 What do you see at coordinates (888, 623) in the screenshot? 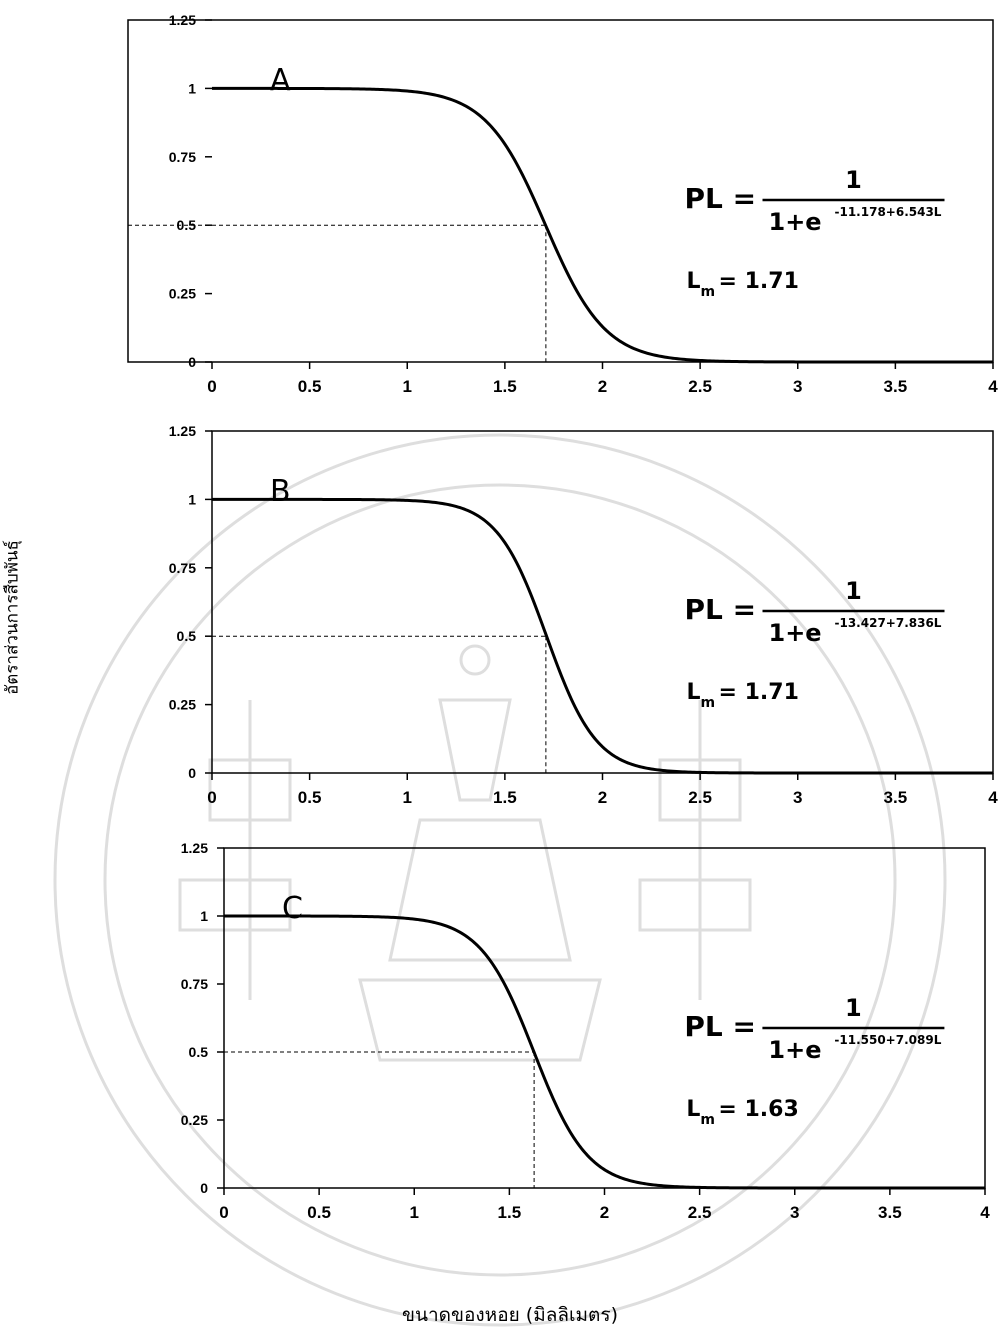
I see `formula-exponent: -13.427+7.836L` at bounding box center [888, 623].